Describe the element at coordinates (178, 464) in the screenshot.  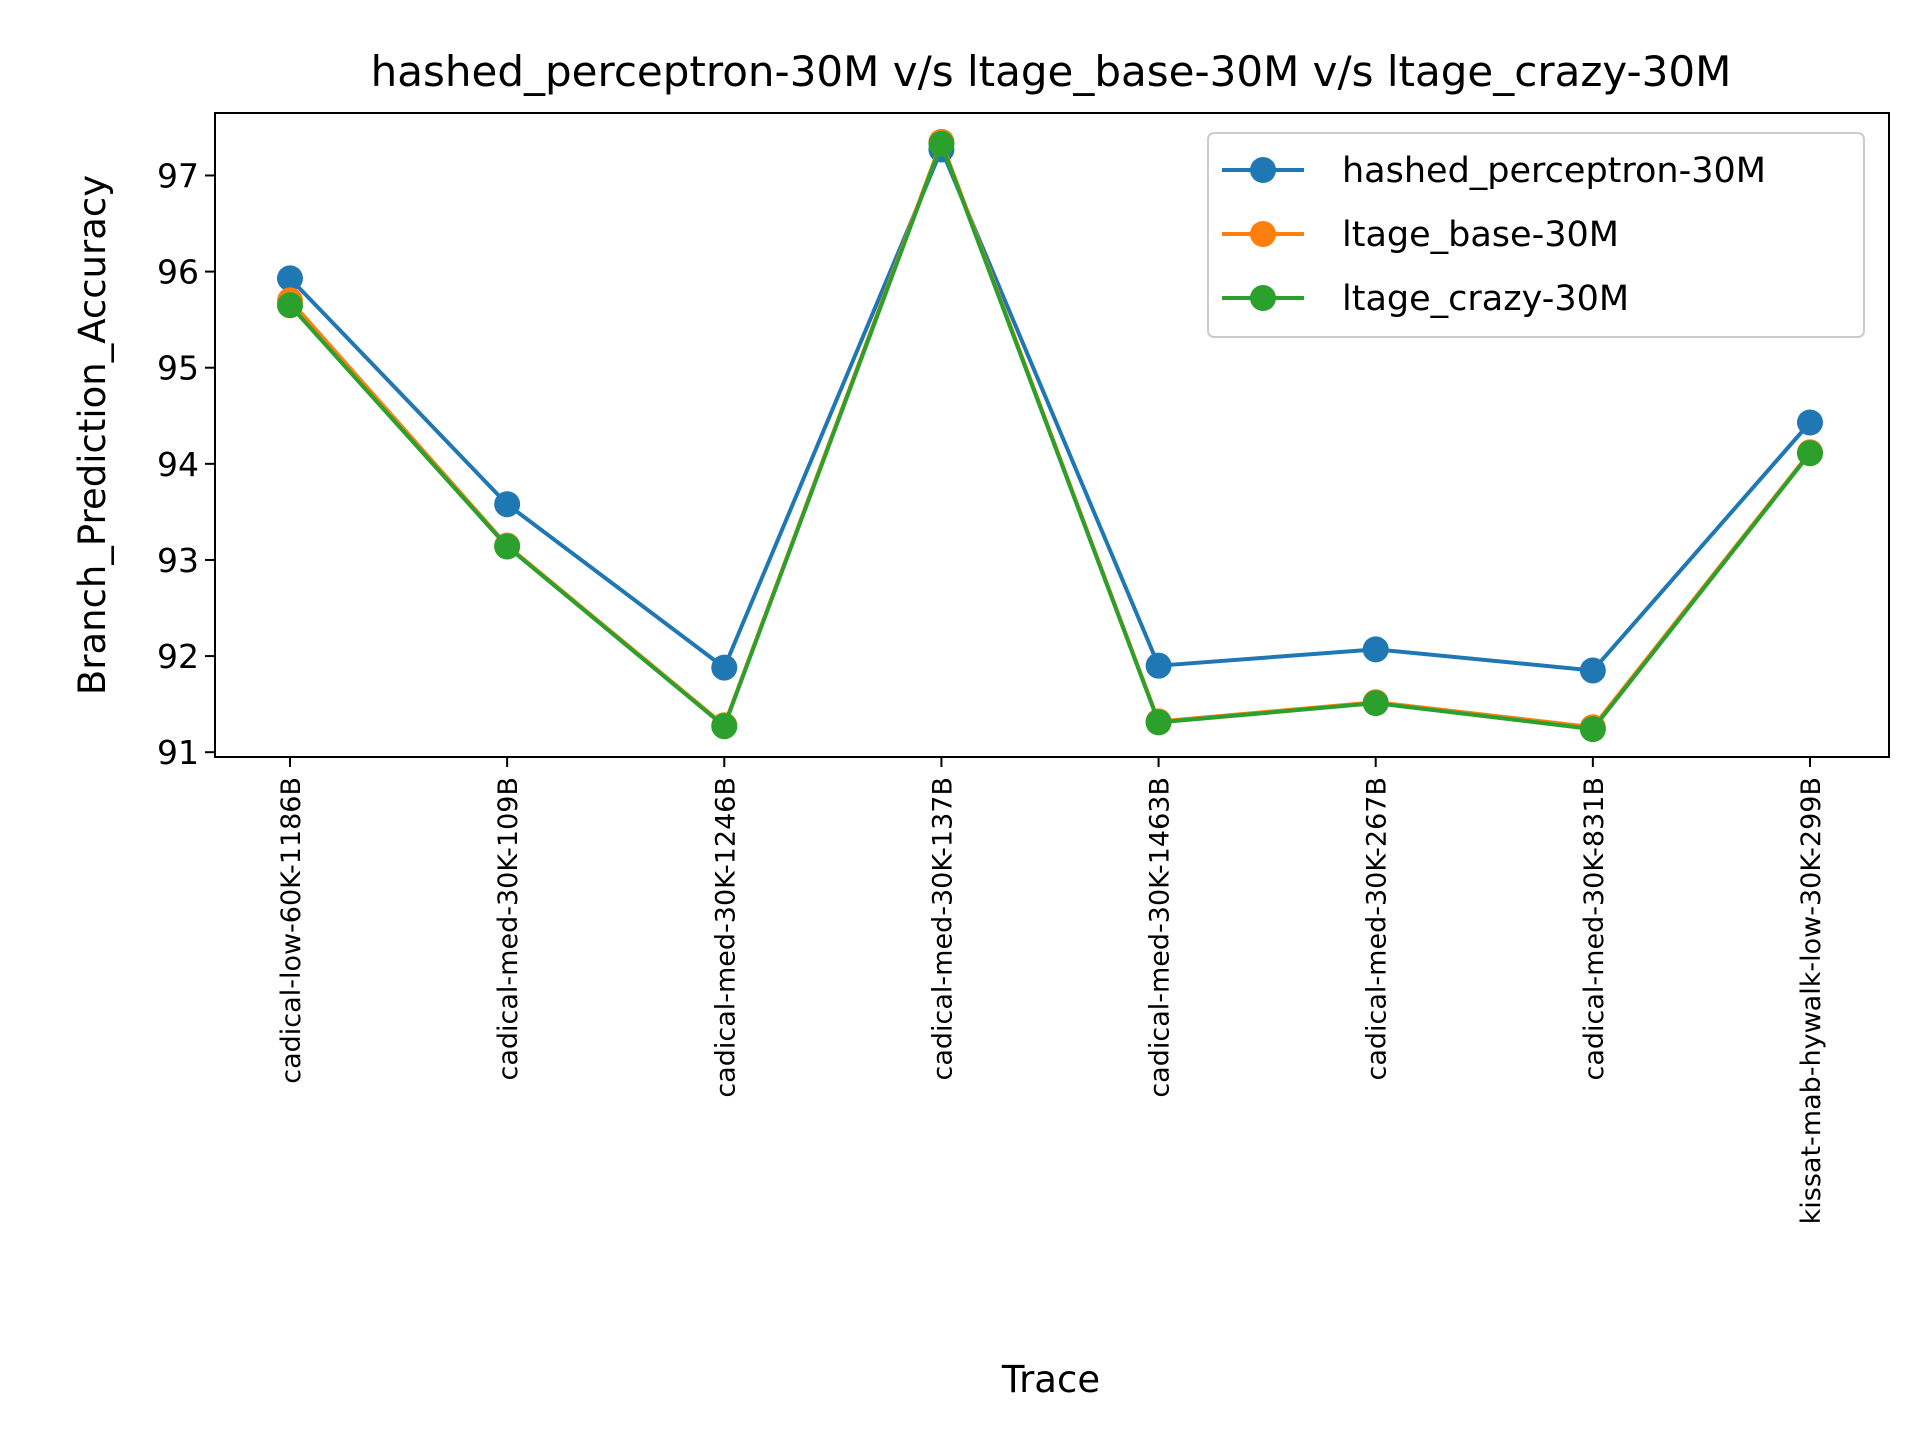
I see `y-tick-label: 94` at that location.